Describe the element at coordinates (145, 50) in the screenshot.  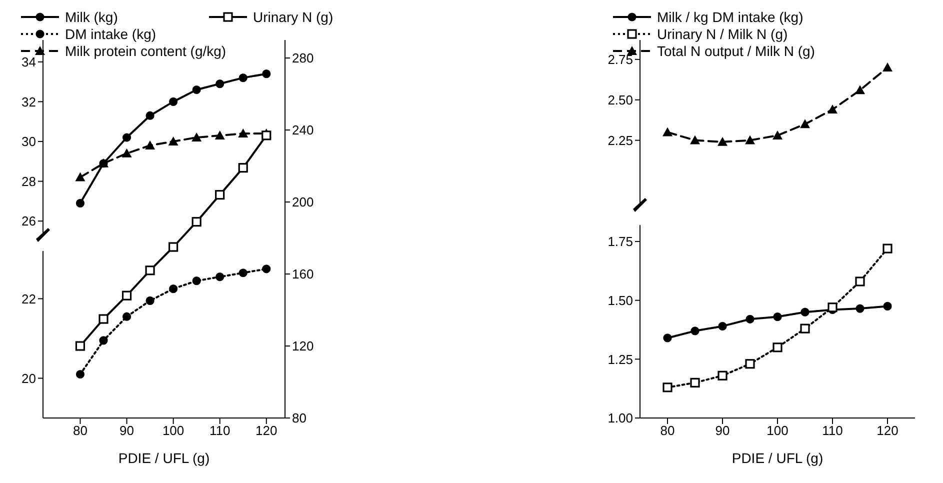
I see `legend-label: Milk protein content (g/kg)` at that location.